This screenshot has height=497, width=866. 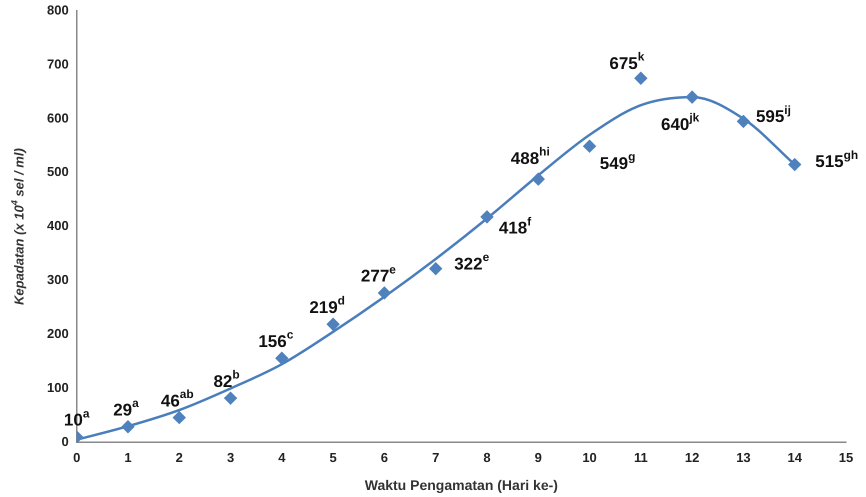 I want to click on y-tick-label: 300, so click(x=57, y=280).